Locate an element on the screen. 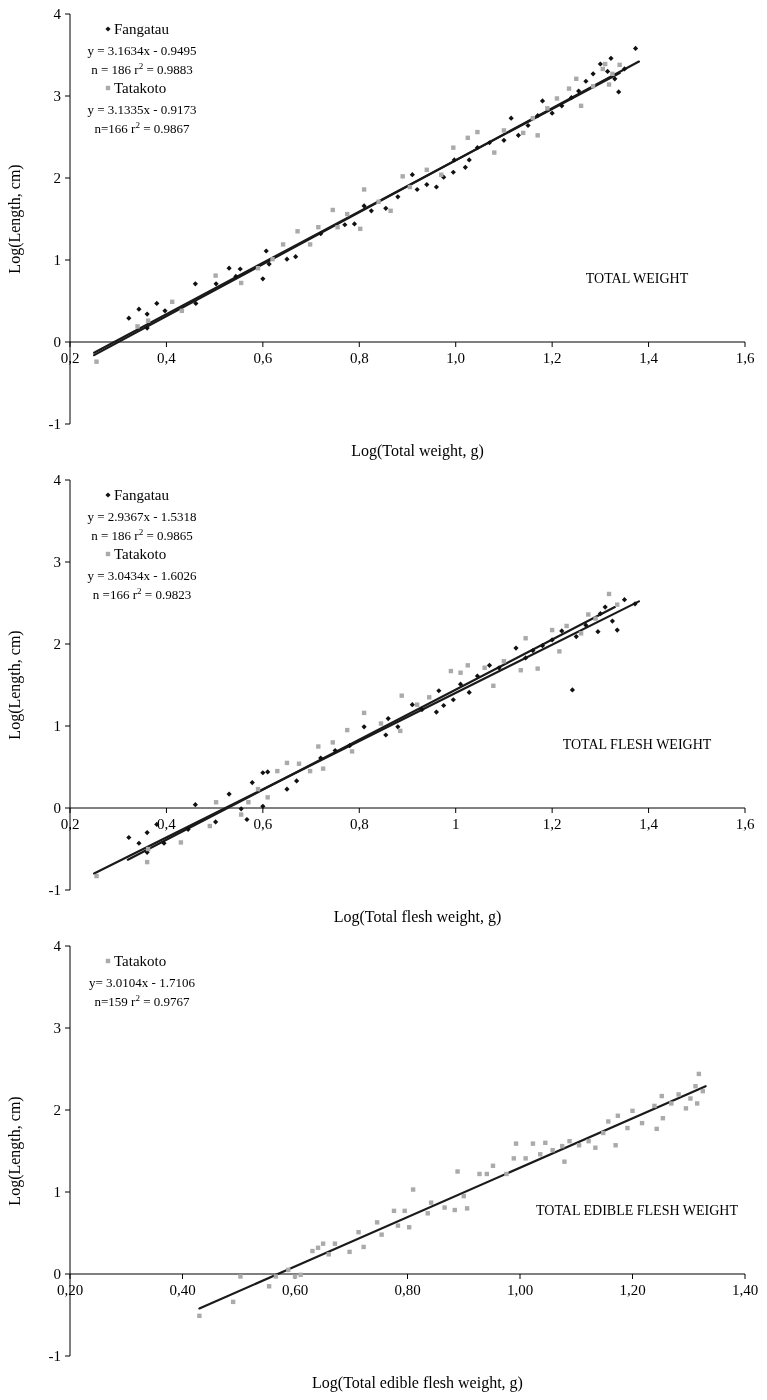 This screenshot has width=767, height=1400. annotation: n=166 r$^{2}$ = 0.9867 is located at coordinates (142, 128).